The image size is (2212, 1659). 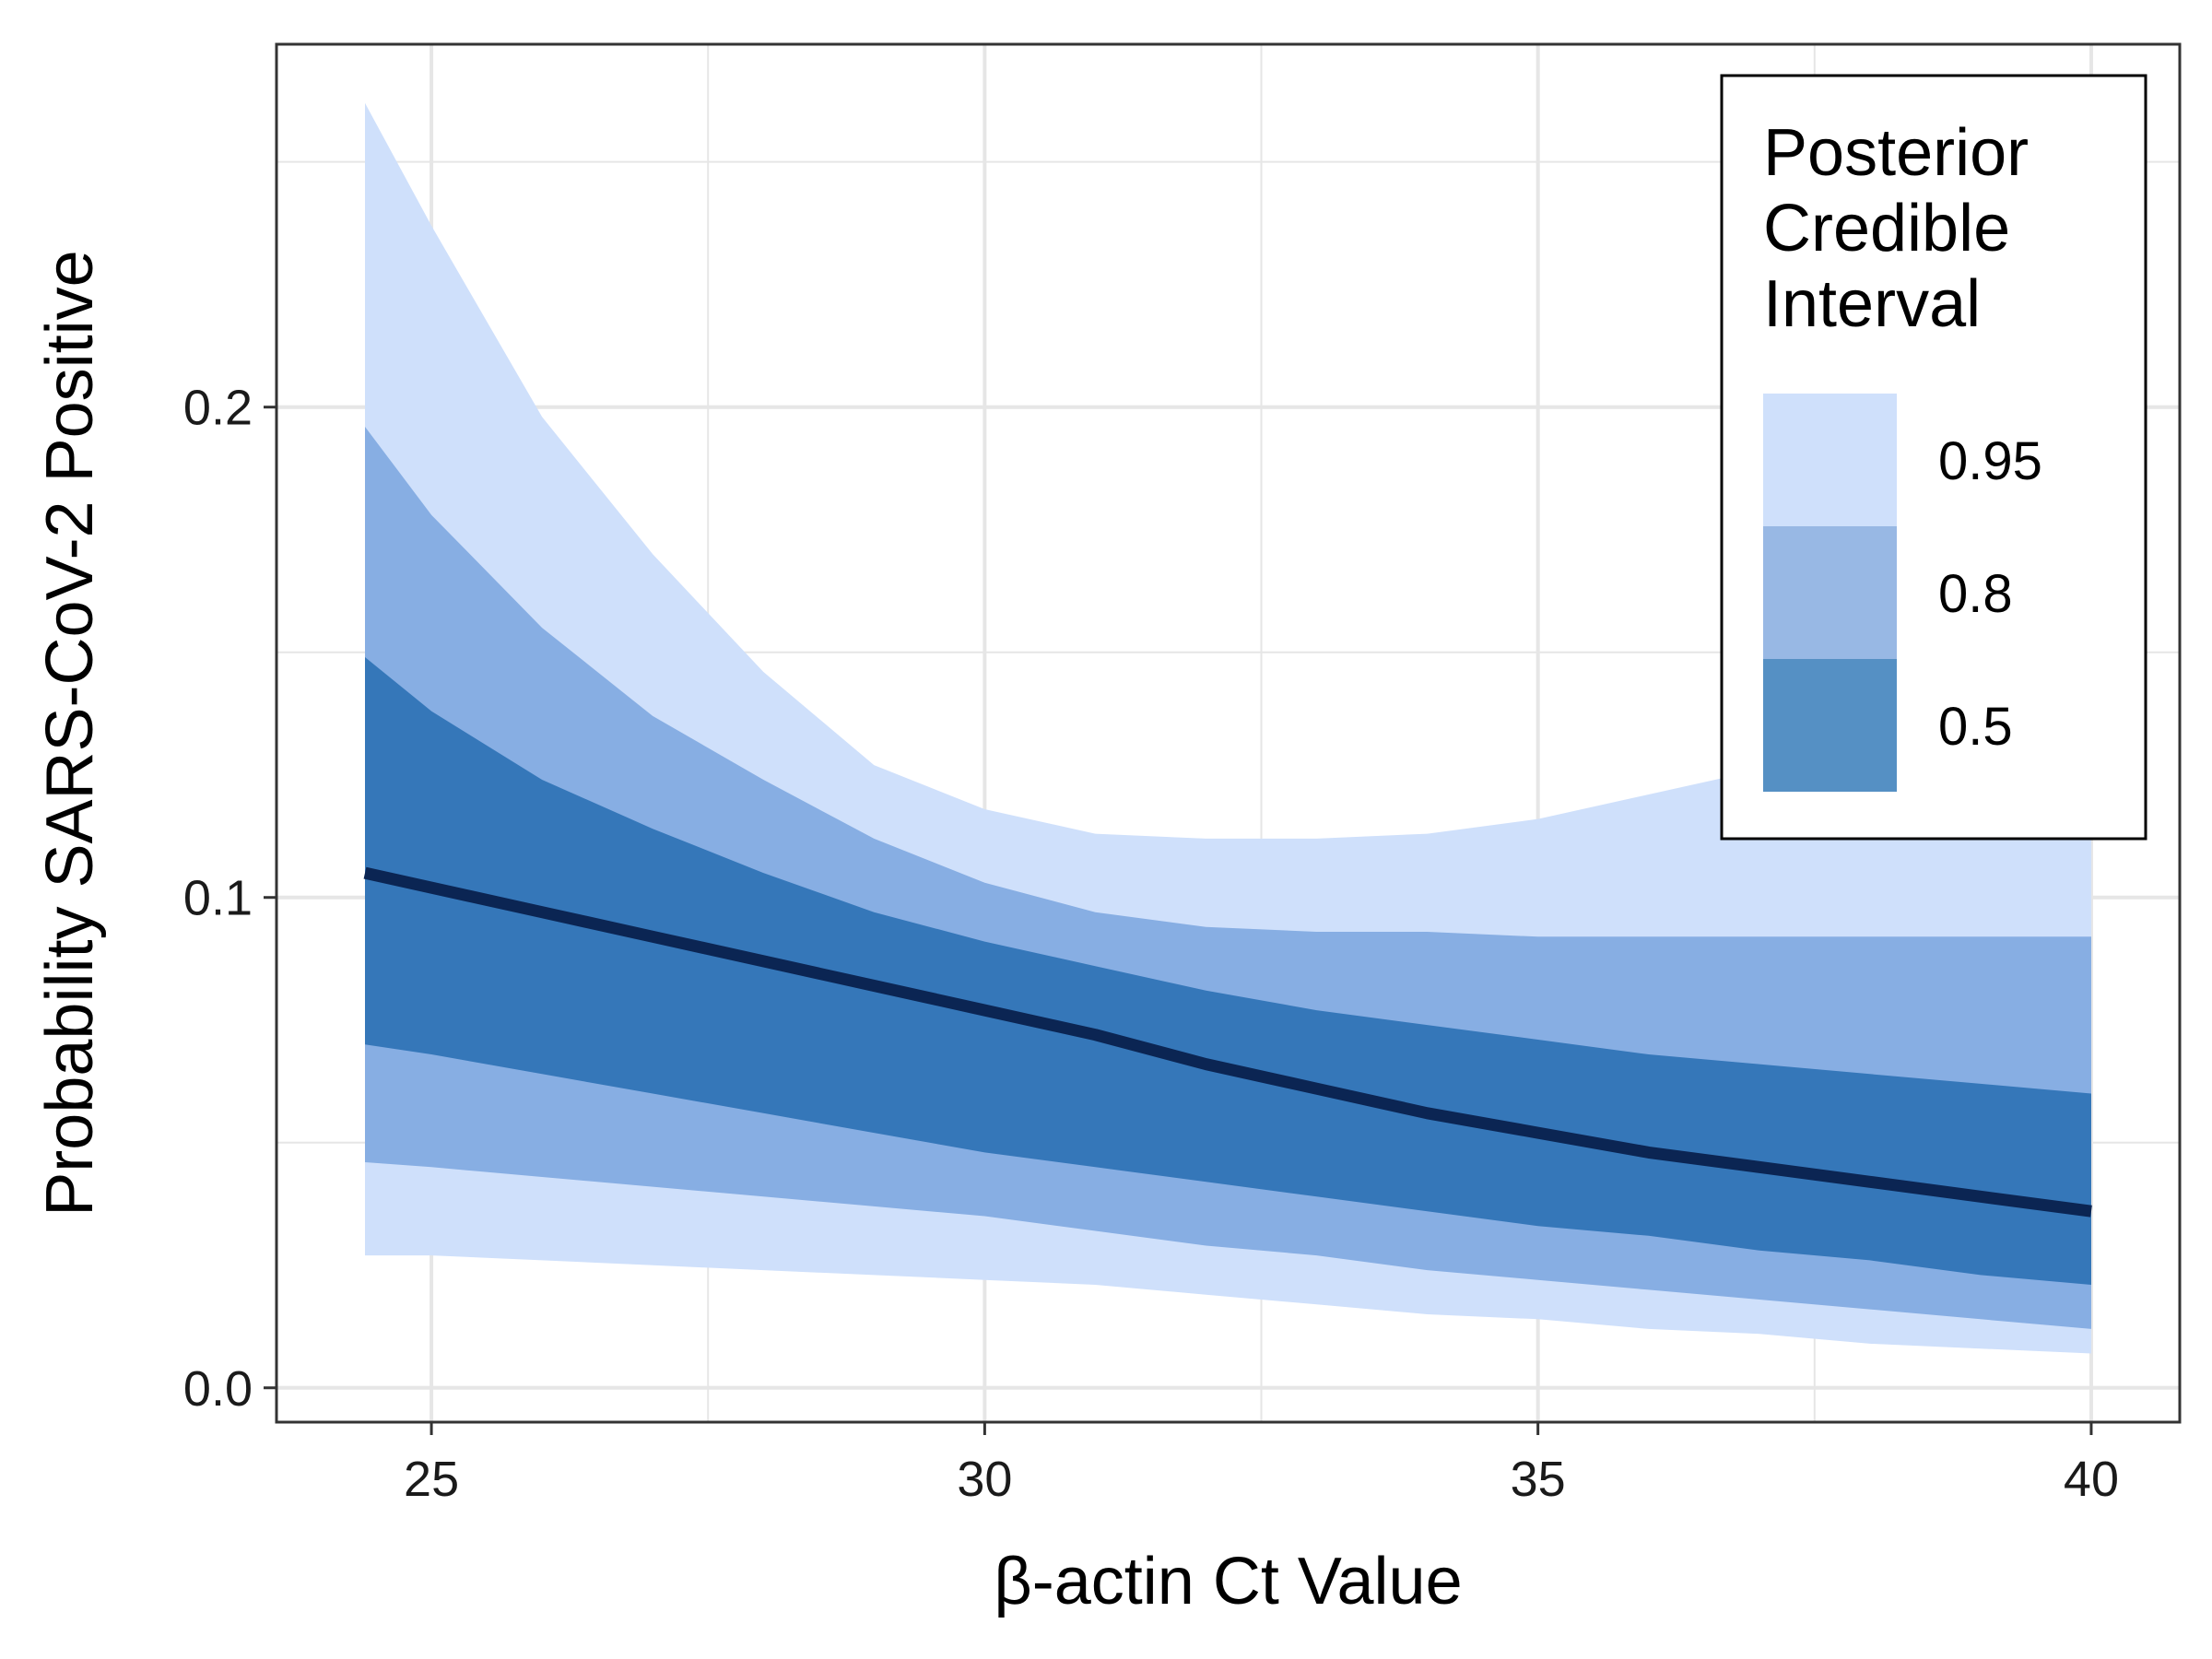 I want to click on x-tick-label: 30, so click(x=984, y=1479).